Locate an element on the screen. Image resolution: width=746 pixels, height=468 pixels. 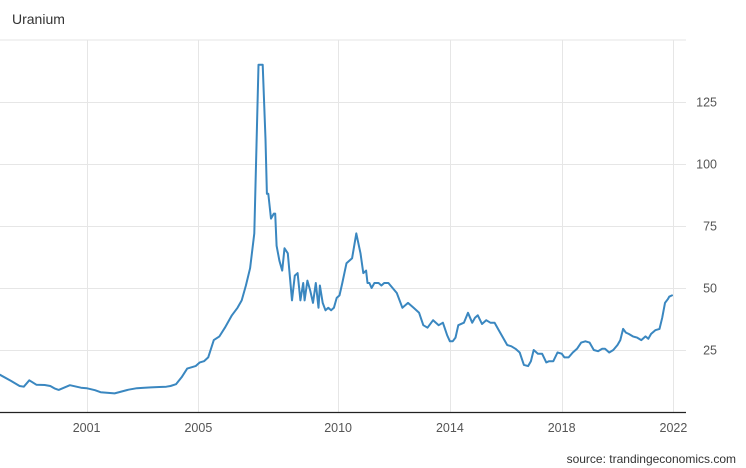
x-tick-label: 2022 is located at coordinates (674, 428).